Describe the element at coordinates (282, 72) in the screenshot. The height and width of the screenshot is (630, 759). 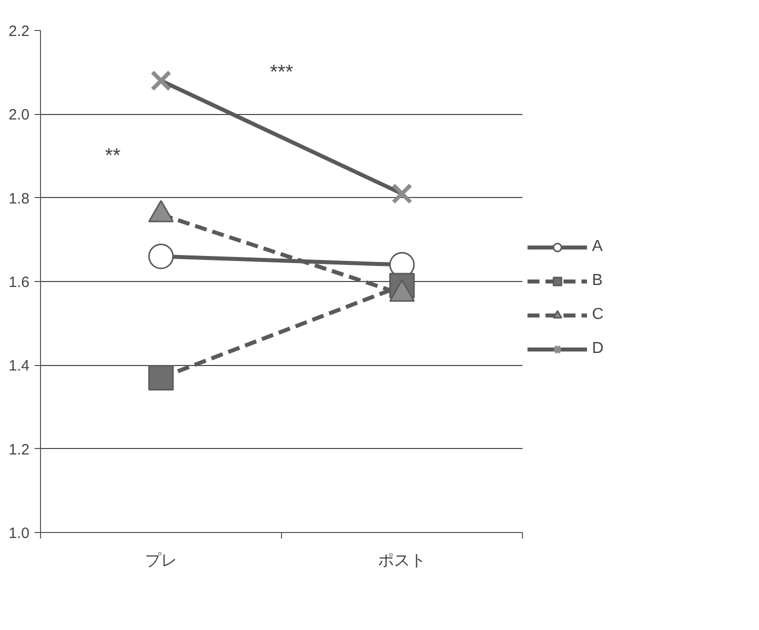
I see `annotation: ***` at that location.